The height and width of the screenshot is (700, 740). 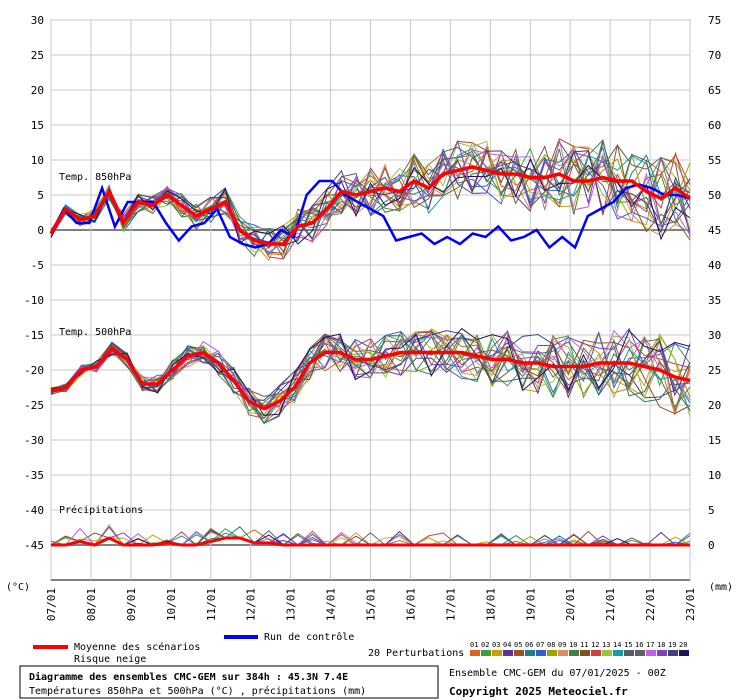 I want to click on title-box, so click(x=229, y=682).